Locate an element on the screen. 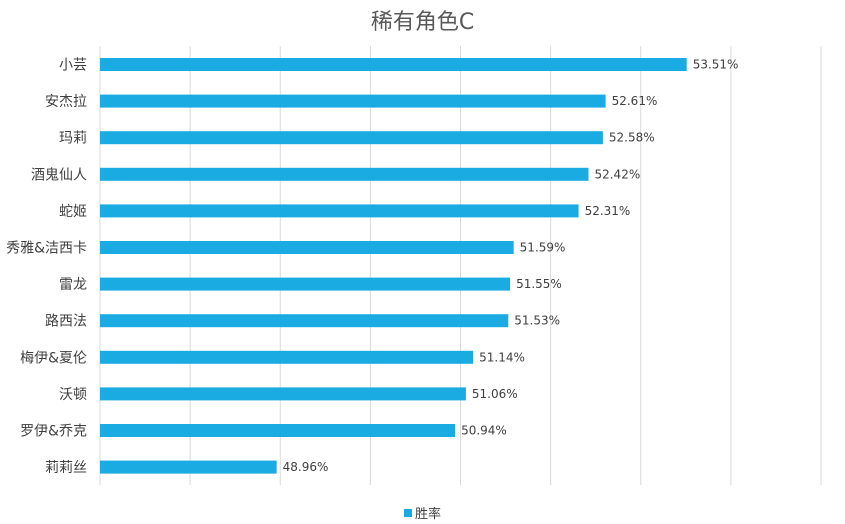 The height and width of the screenshot is (524, 845). data-label: 51.55% is located at coordinates (539, 284).